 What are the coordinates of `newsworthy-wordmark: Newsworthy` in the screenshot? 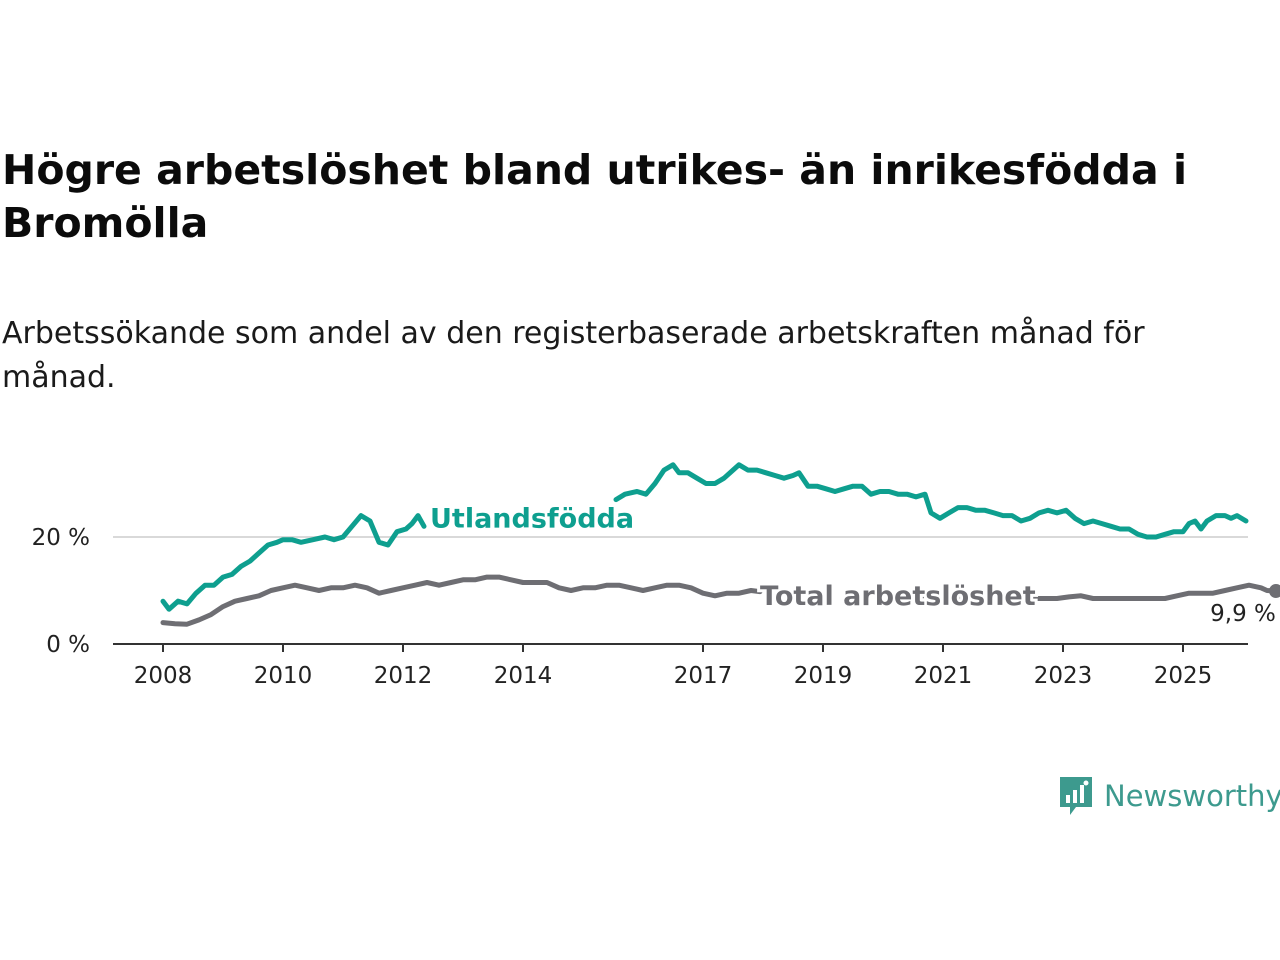 It's located at (1192, 796).